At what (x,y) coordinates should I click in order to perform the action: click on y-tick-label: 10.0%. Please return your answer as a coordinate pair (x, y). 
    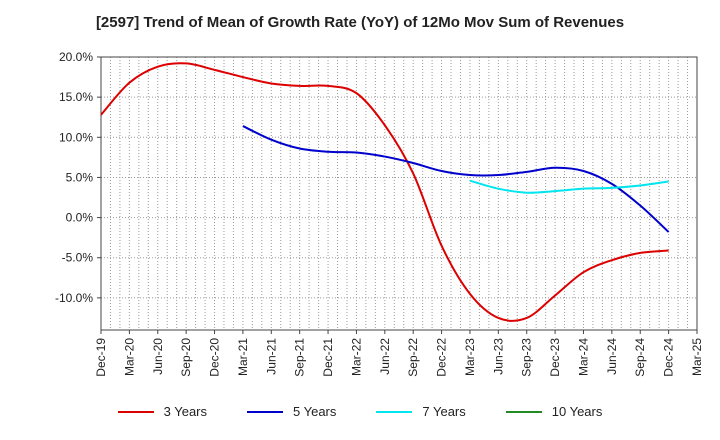
    Looking at the image, I should click on (76, 137).